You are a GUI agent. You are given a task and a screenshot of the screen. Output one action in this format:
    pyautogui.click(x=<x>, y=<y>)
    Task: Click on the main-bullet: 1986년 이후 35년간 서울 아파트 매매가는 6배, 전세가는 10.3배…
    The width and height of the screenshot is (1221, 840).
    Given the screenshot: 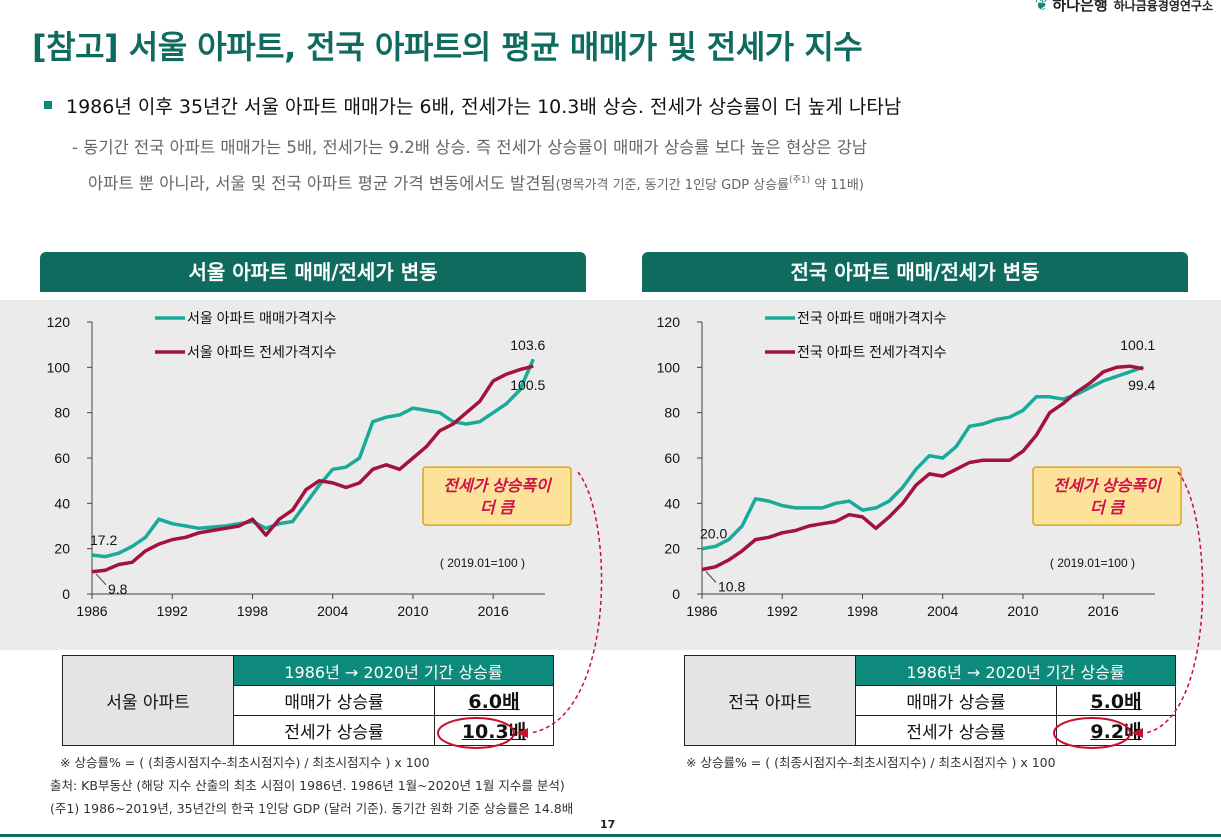 What is the action you would take?
    pyautogui.click(x=472, y=105)
    